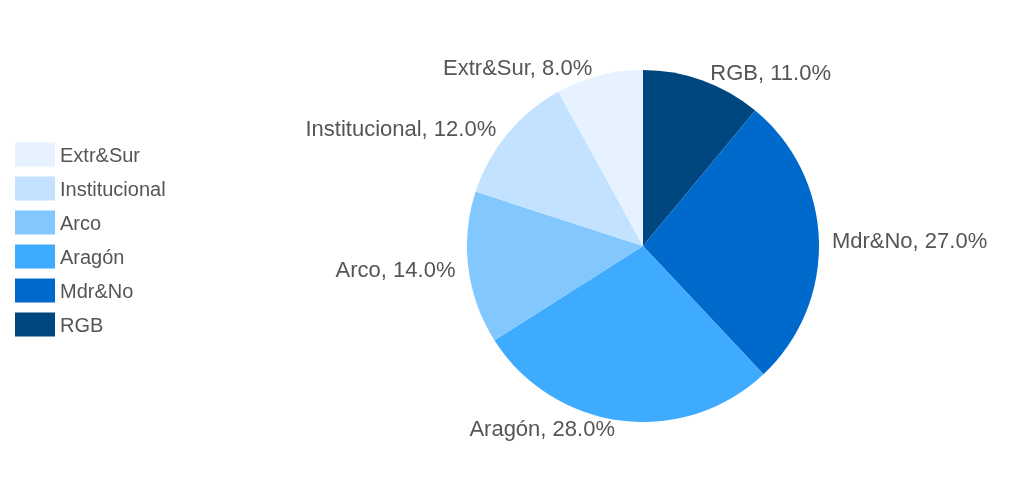 The height and width of the screenshot is (479, 1035). I want to click on legend-label: Extr&Sur, so click(100, 154).